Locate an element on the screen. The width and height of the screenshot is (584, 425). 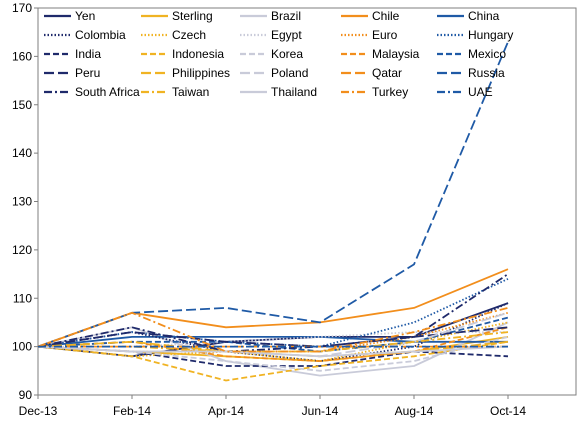
series-line-peru is located at coordinates (273, 337).